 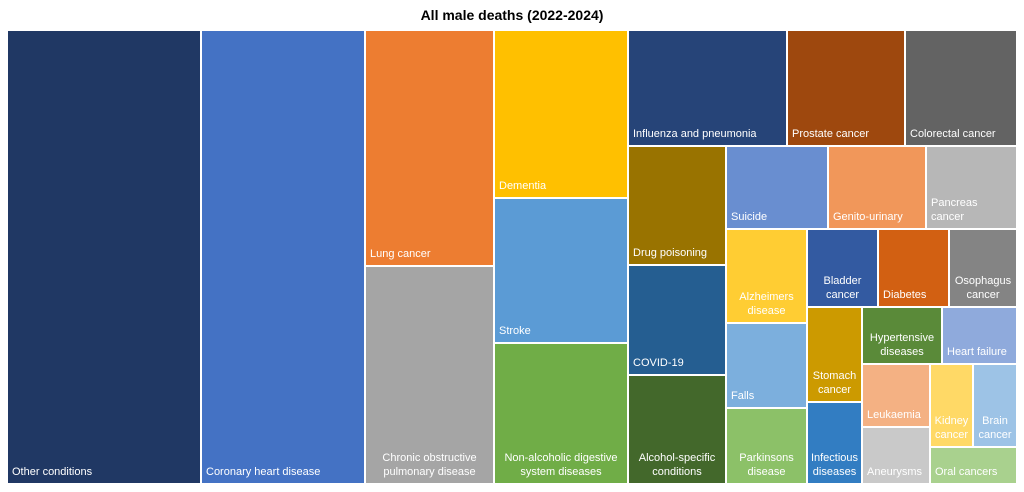 What do you see at coordinates (766, 365) in the screenshot?
I see `treemap-tile-falls: Falls` at bounding box center [766, 365].